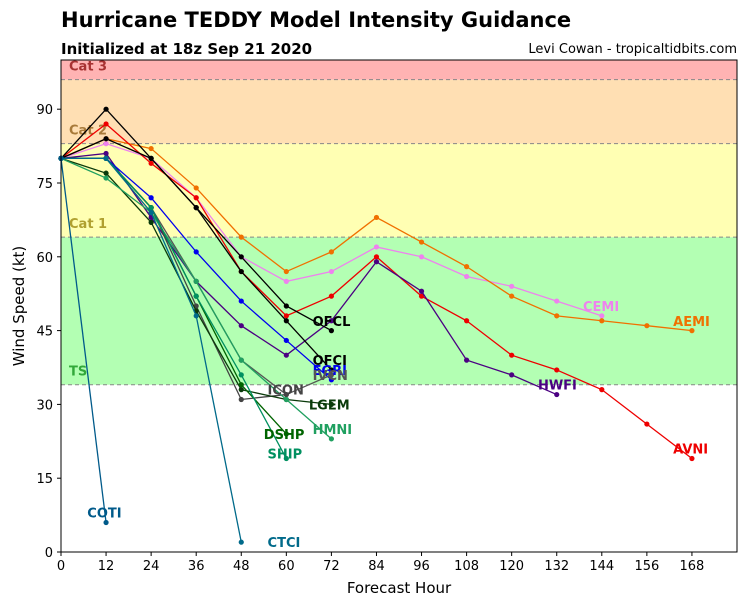 The image size is (742, 606). Describe the element at coordinates (19, 306) in the screenshot. I see `y-axis-label: Wind Speed (kt)` at that location.